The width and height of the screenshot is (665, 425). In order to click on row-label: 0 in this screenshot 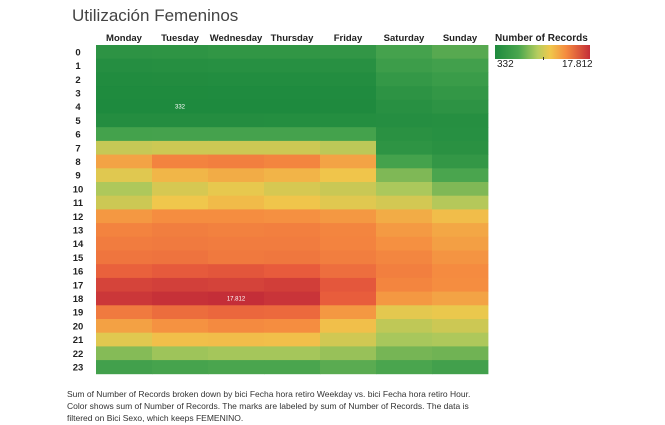, I will do `click(77, 52)`.